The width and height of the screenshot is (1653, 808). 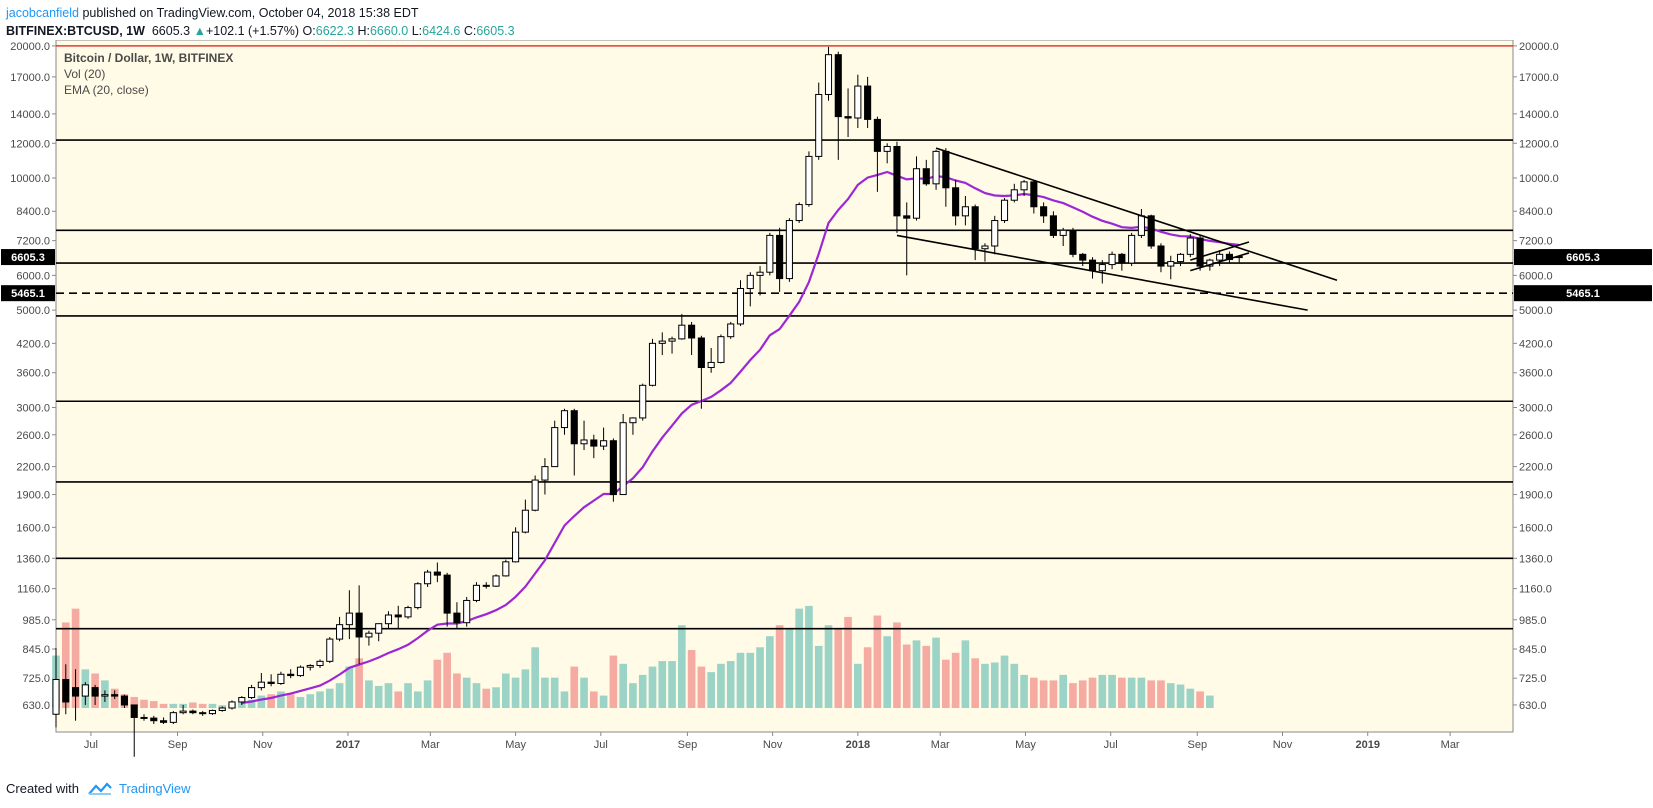 What do you see at coordinates (1536, 436) in the screenshot?
I see `y-tick-label-right: 2600.0` at bounding box center [1536, 436].